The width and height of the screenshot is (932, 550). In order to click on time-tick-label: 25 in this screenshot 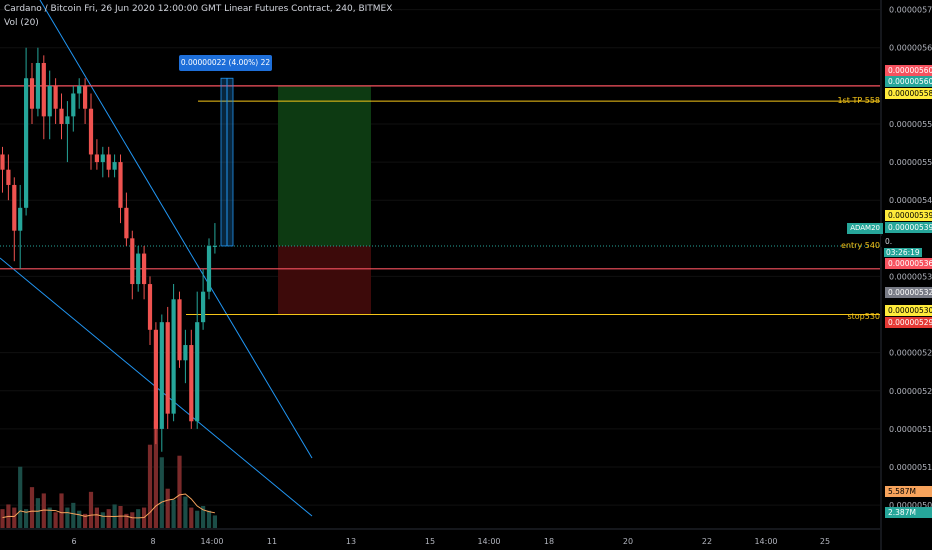, I will do `click(825, 541)`.